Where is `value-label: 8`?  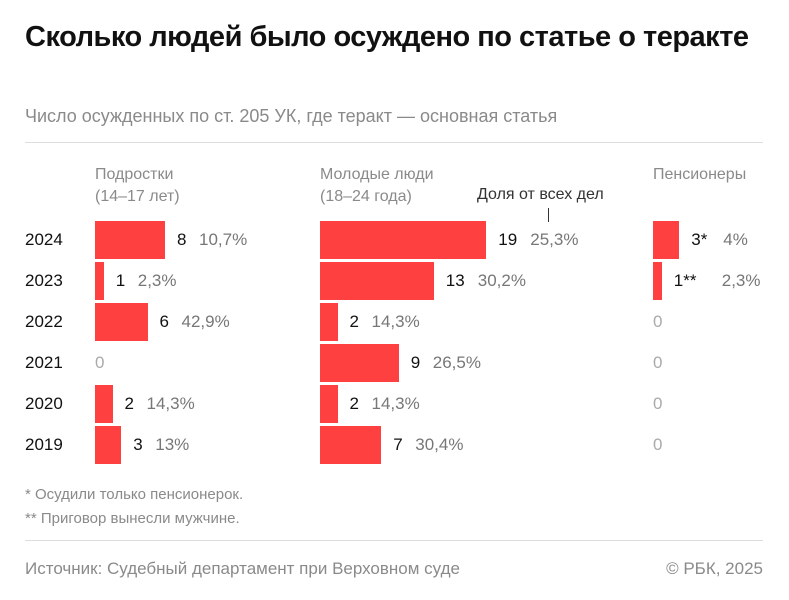 value-label: 8 is located at coordinates (182, 239).